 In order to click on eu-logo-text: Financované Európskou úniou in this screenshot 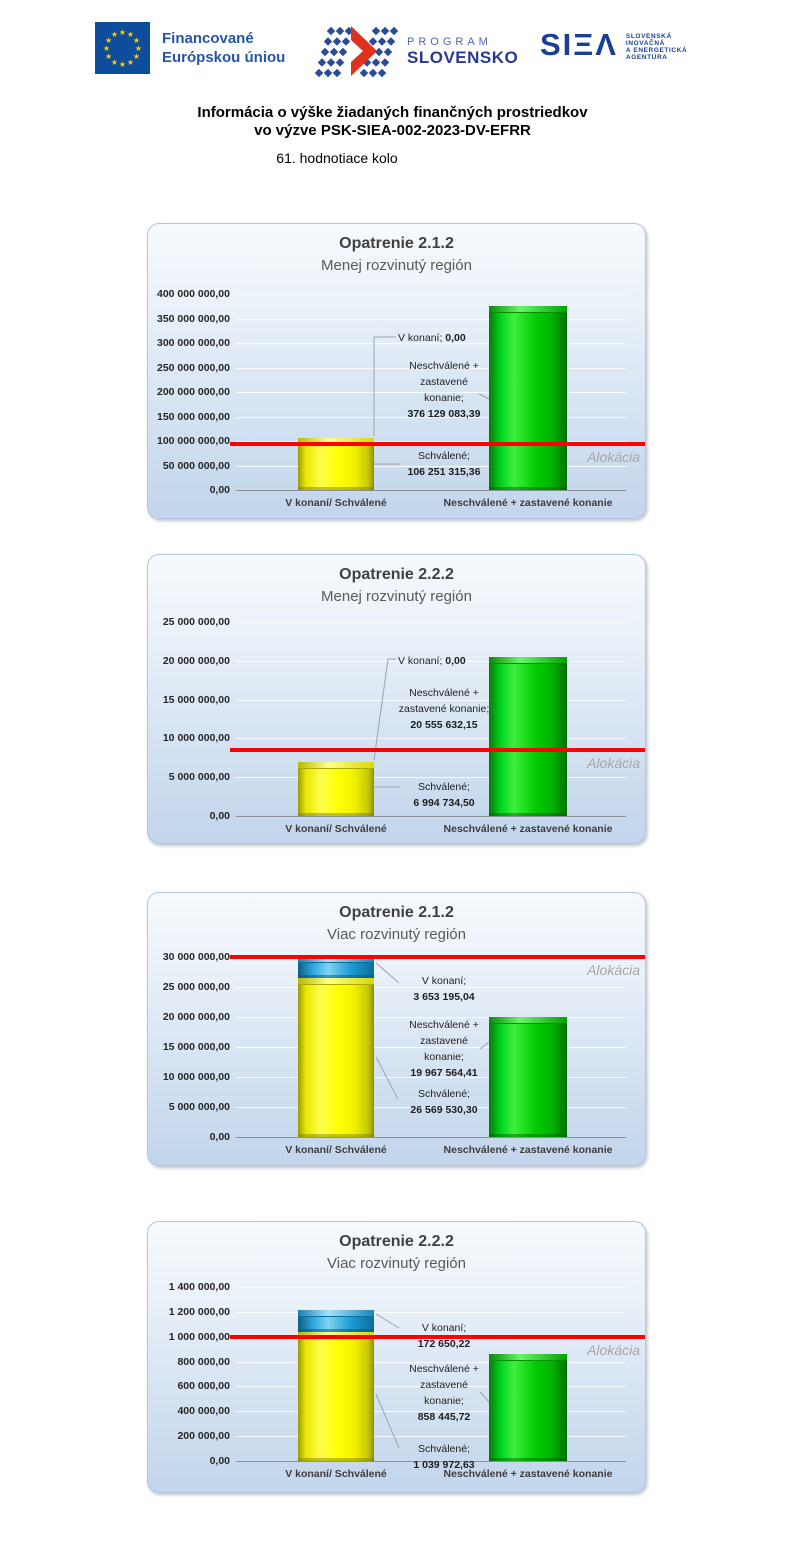, I will do `click(223, 48)`.